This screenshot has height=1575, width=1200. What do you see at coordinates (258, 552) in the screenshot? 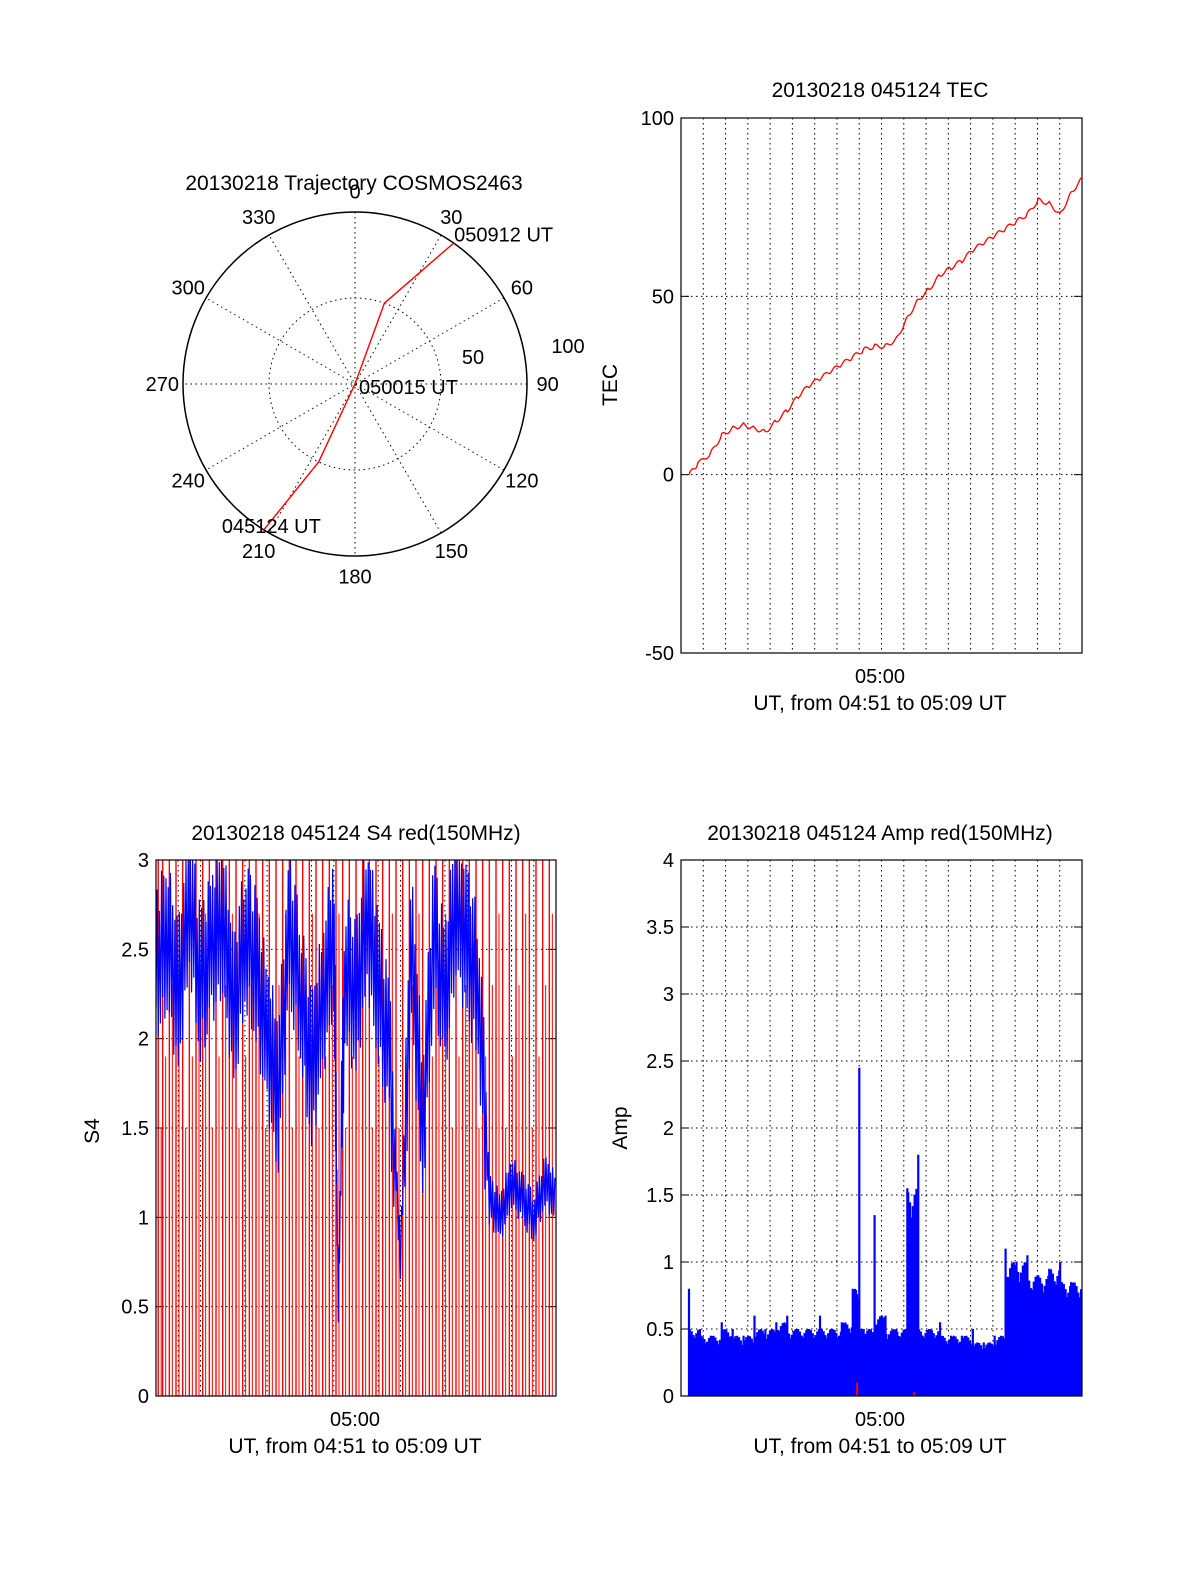
I see `azimuth-label: 210` at bounding box center [258, 552].